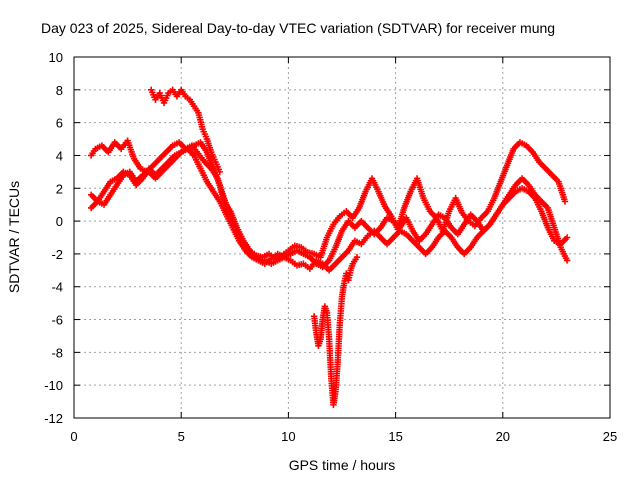  I want to click on y-tick-label: 8, so click(59, 90).